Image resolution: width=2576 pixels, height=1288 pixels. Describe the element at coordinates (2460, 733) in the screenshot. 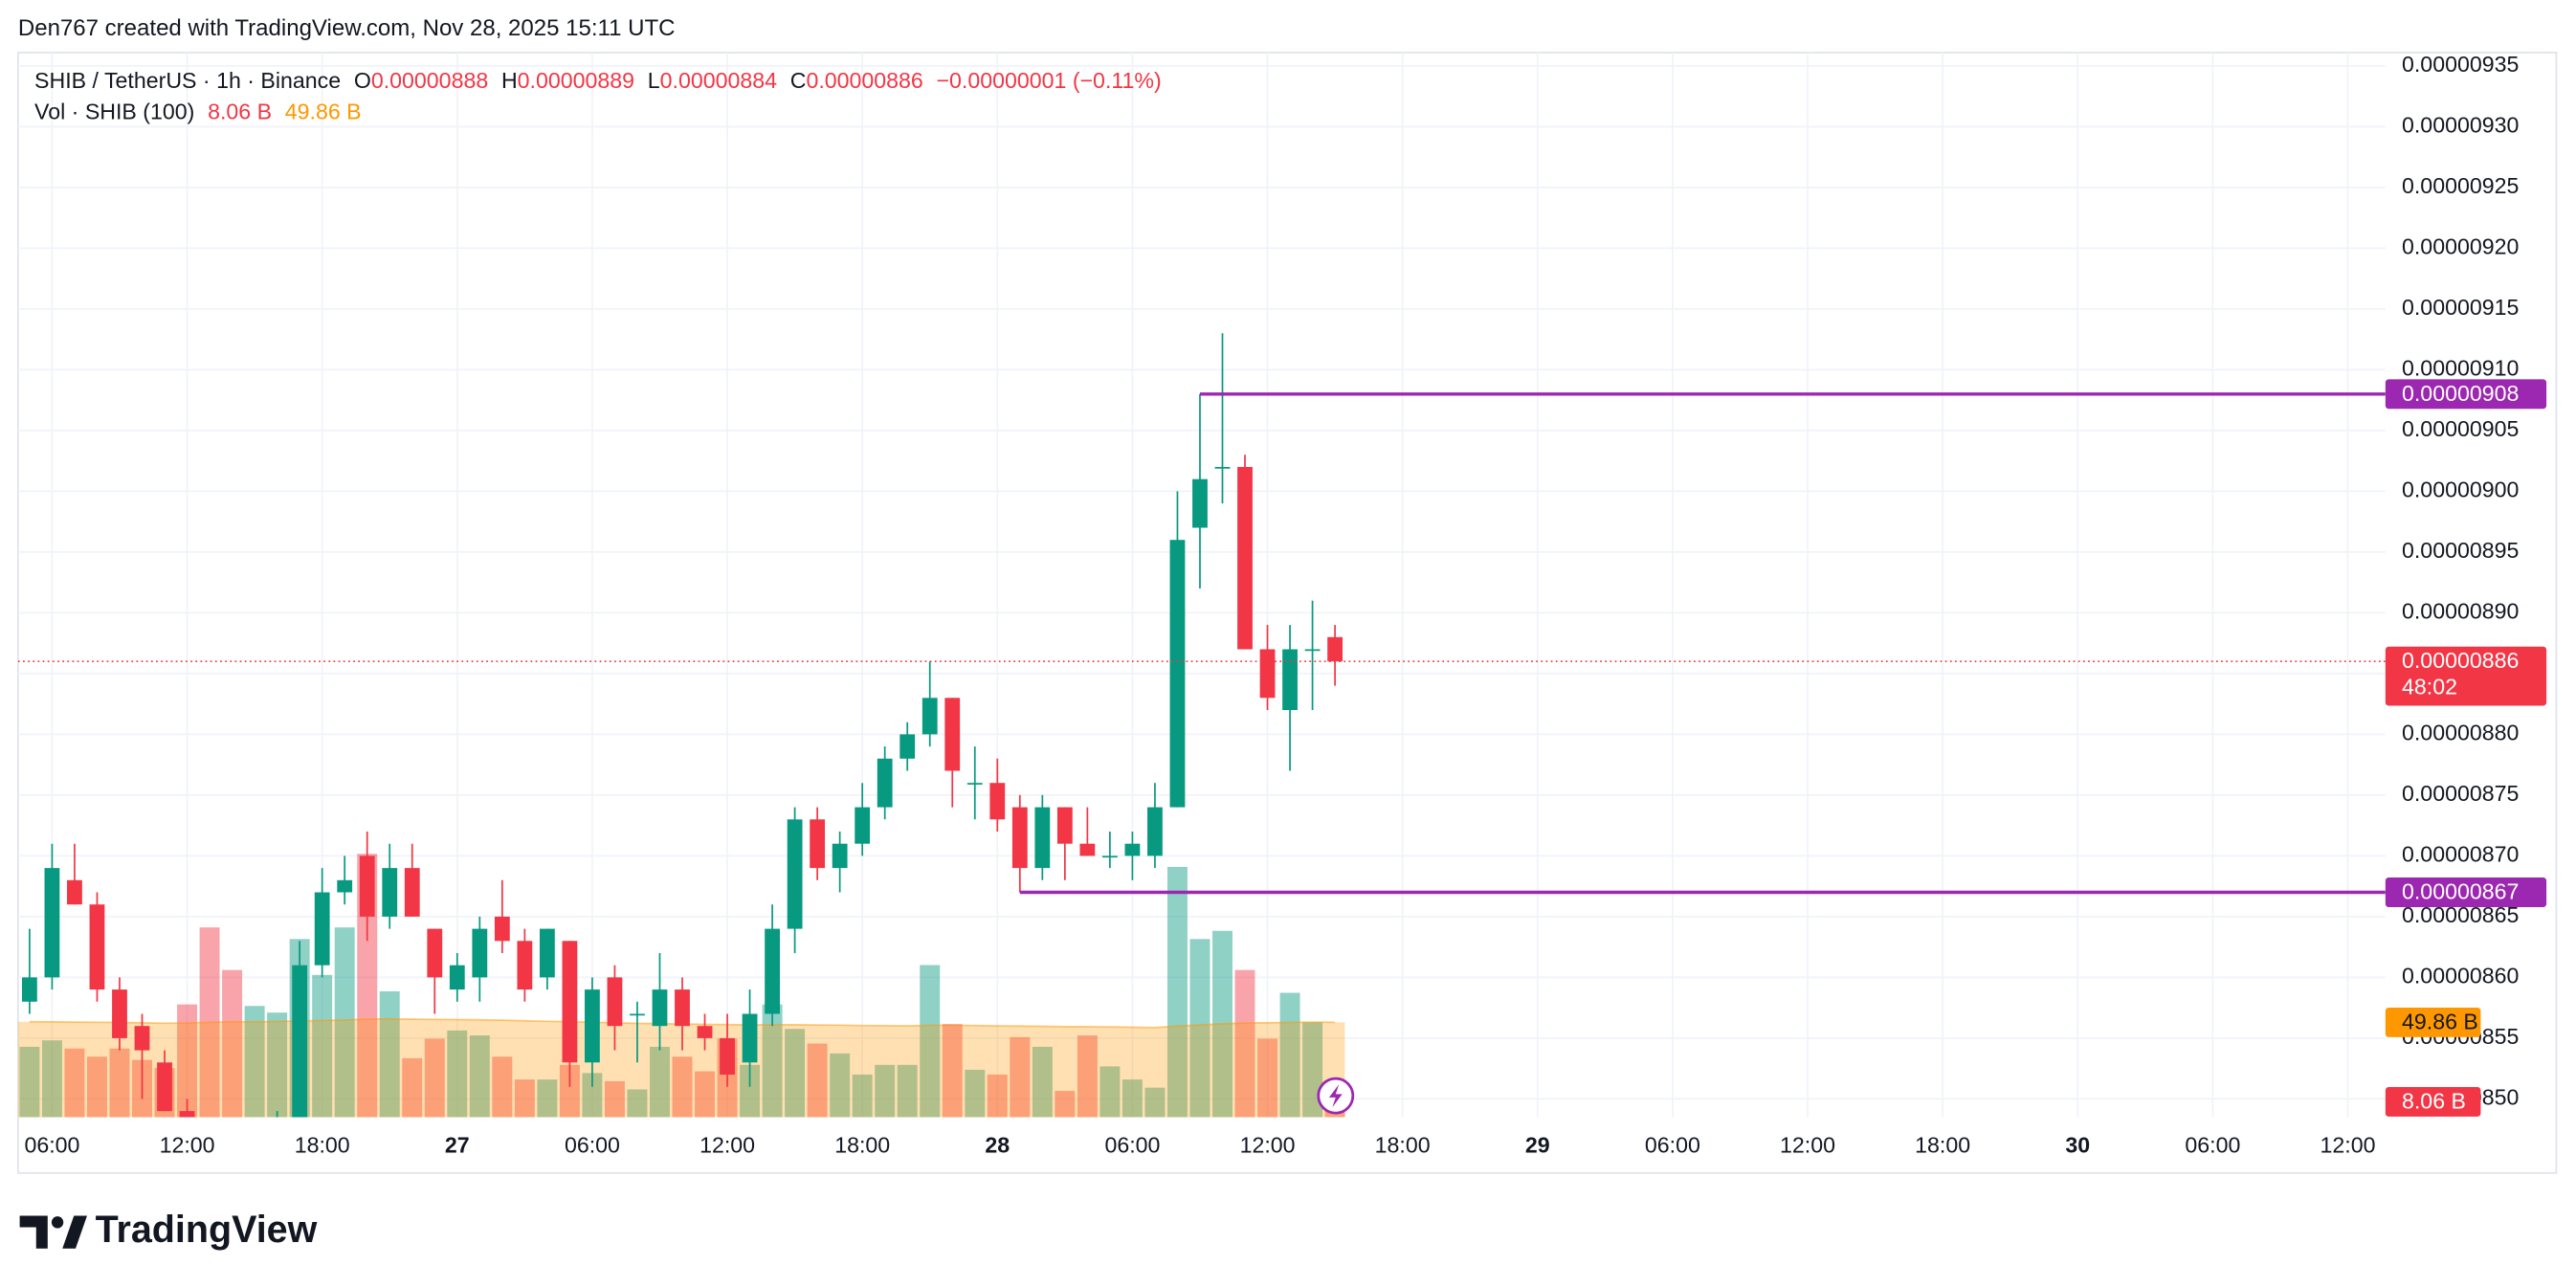

I see `y-tick-label: 0.00000880` at that location.